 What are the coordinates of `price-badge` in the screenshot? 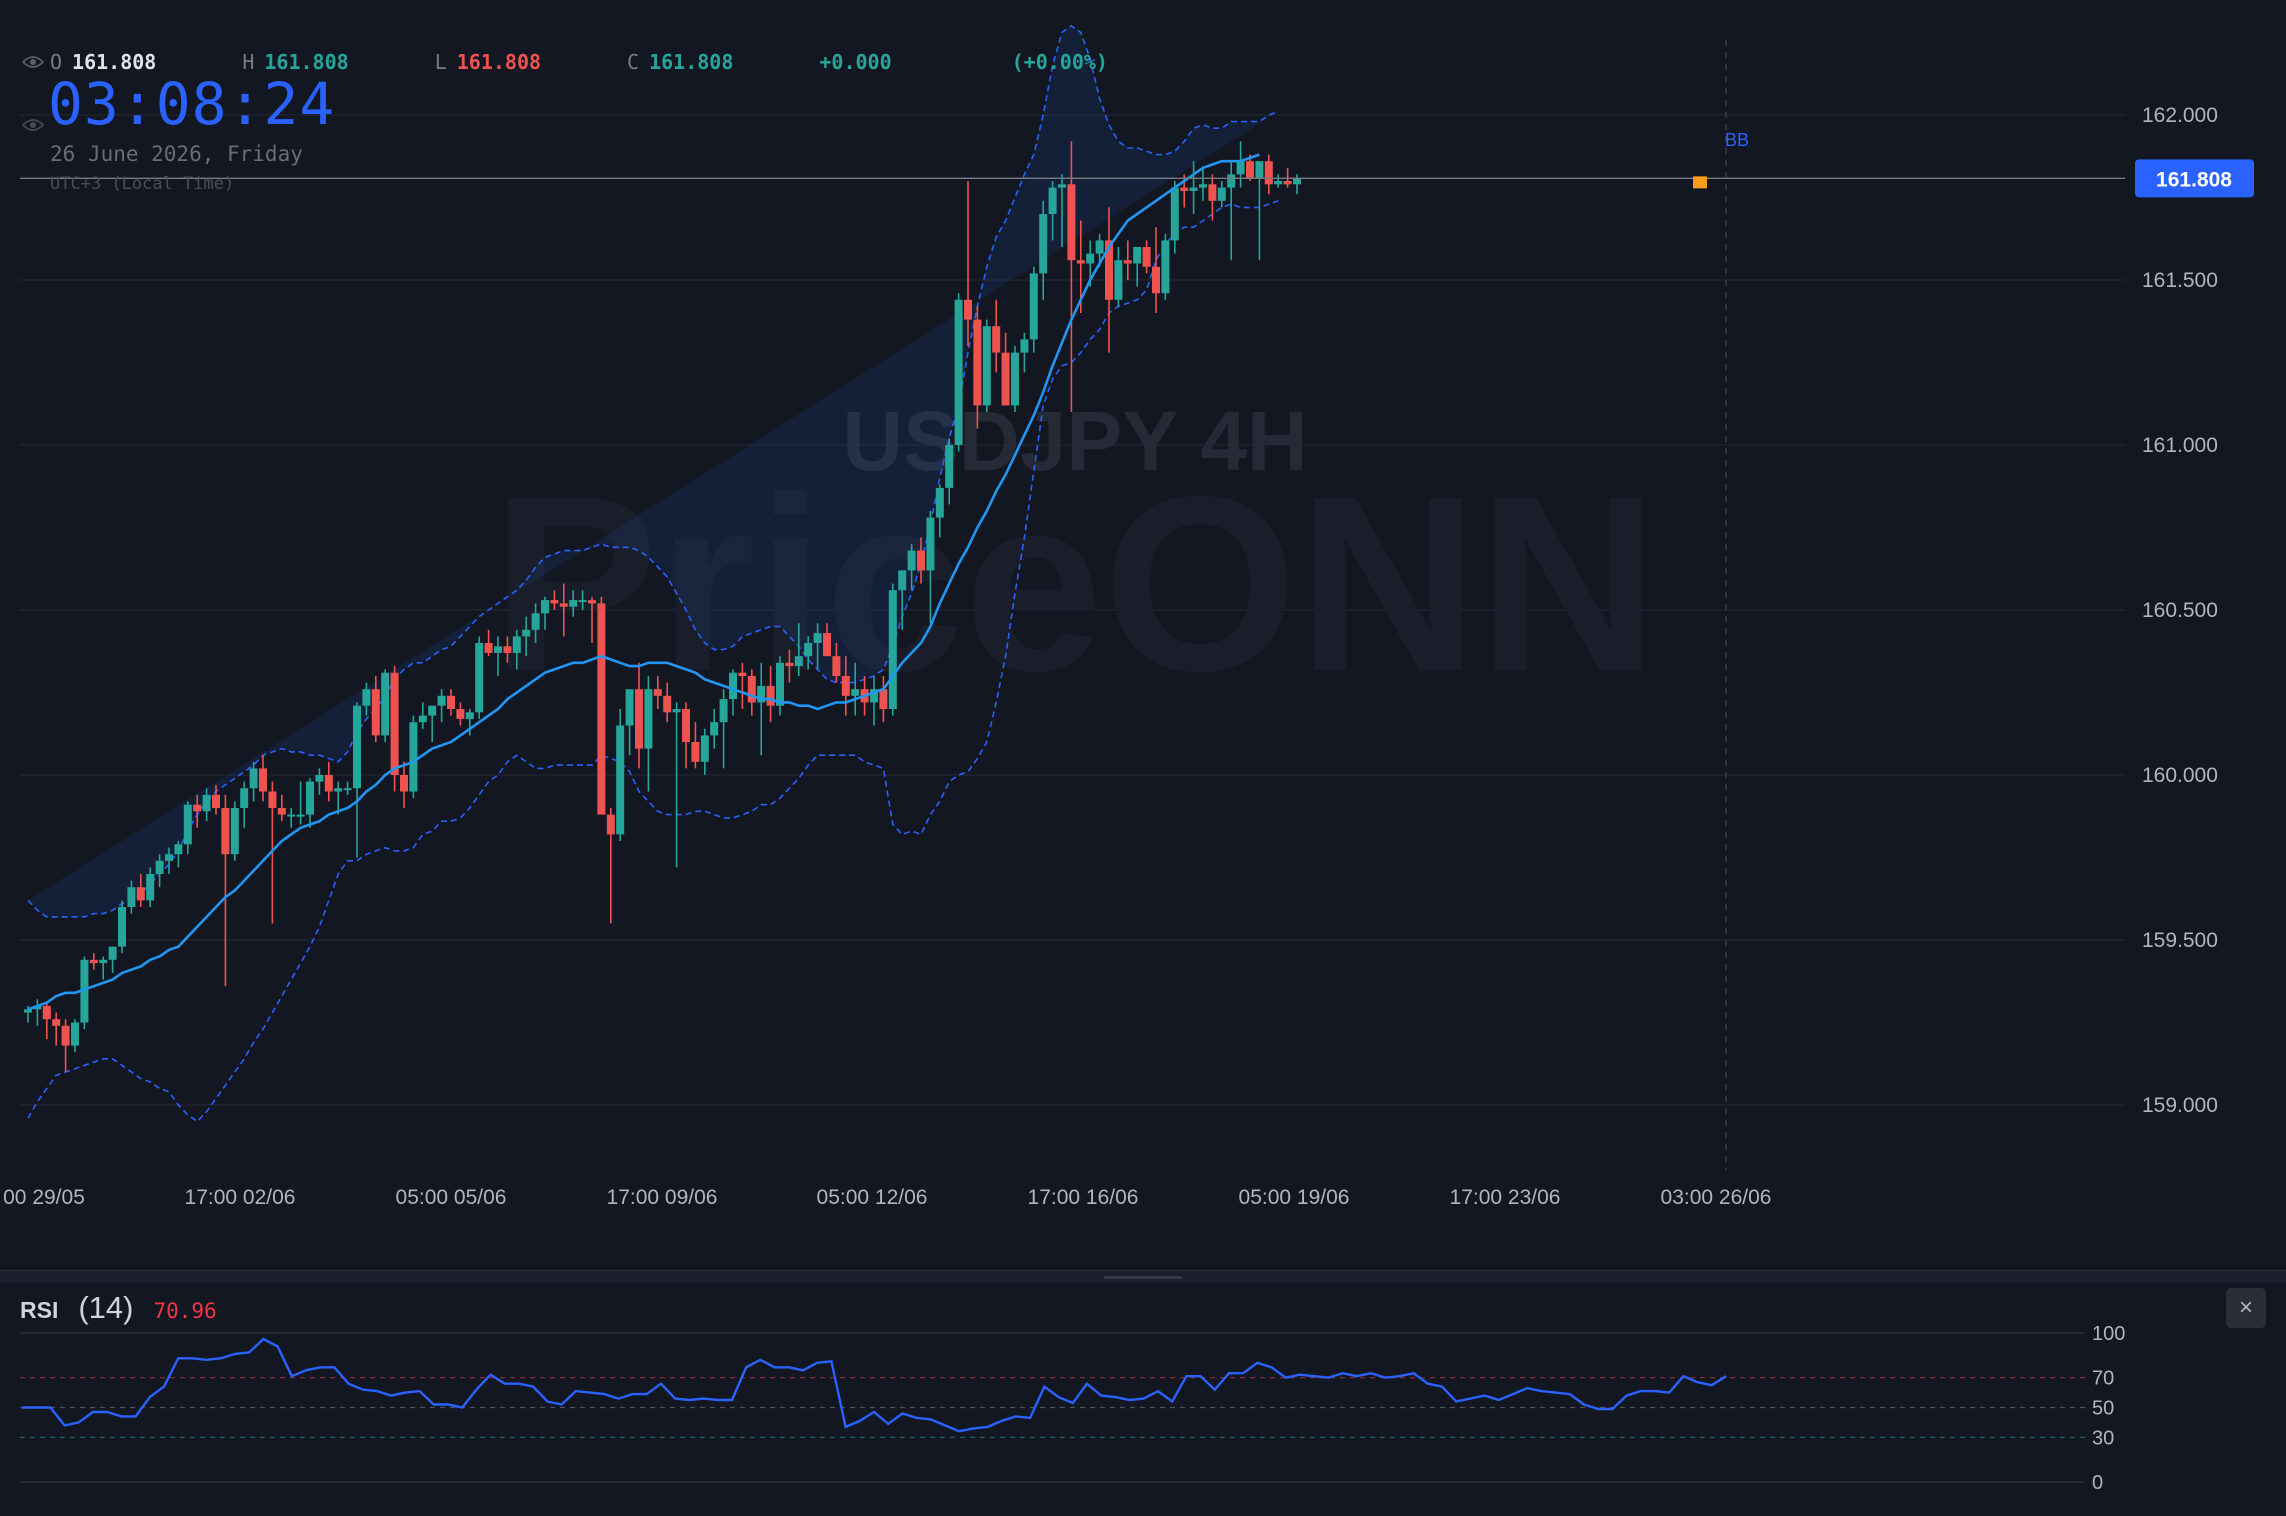 It's located at (2194, 178).